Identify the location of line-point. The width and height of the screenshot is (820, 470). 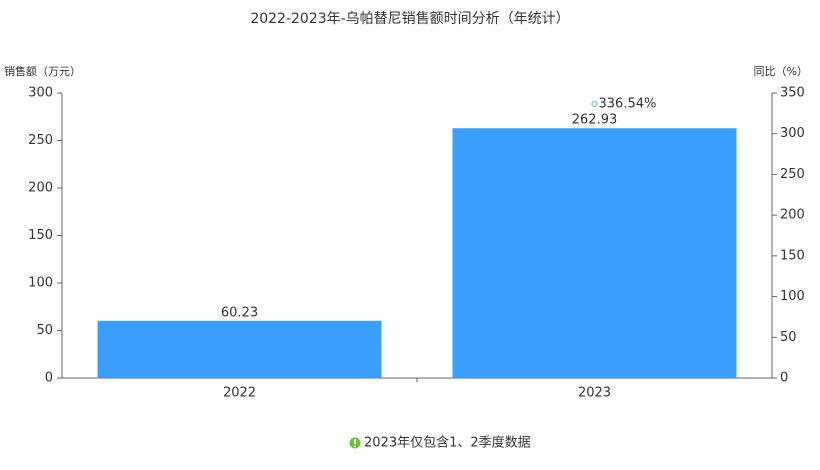
(594, 104).